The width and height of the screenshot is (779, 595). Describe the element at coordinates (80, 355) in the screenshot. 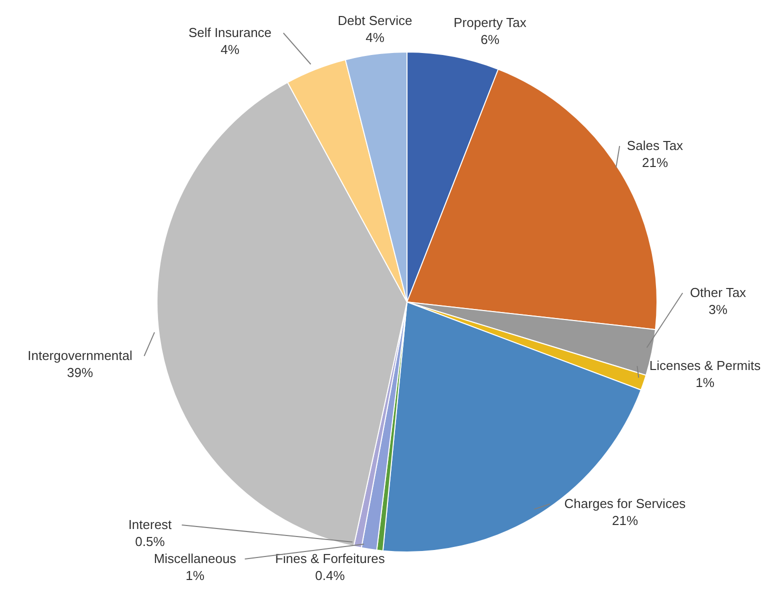

I see `slice-label: Intergovernmental` at that location.